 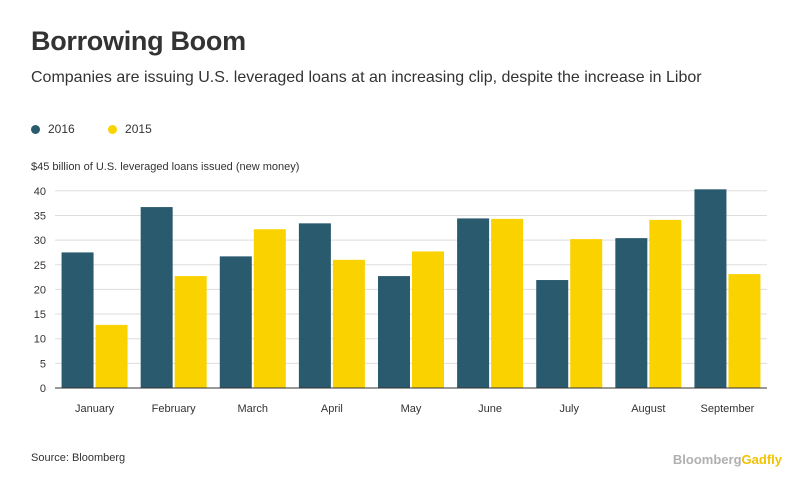 I want to click on legend-label-2015: 2015, so click(x=138, y=129).